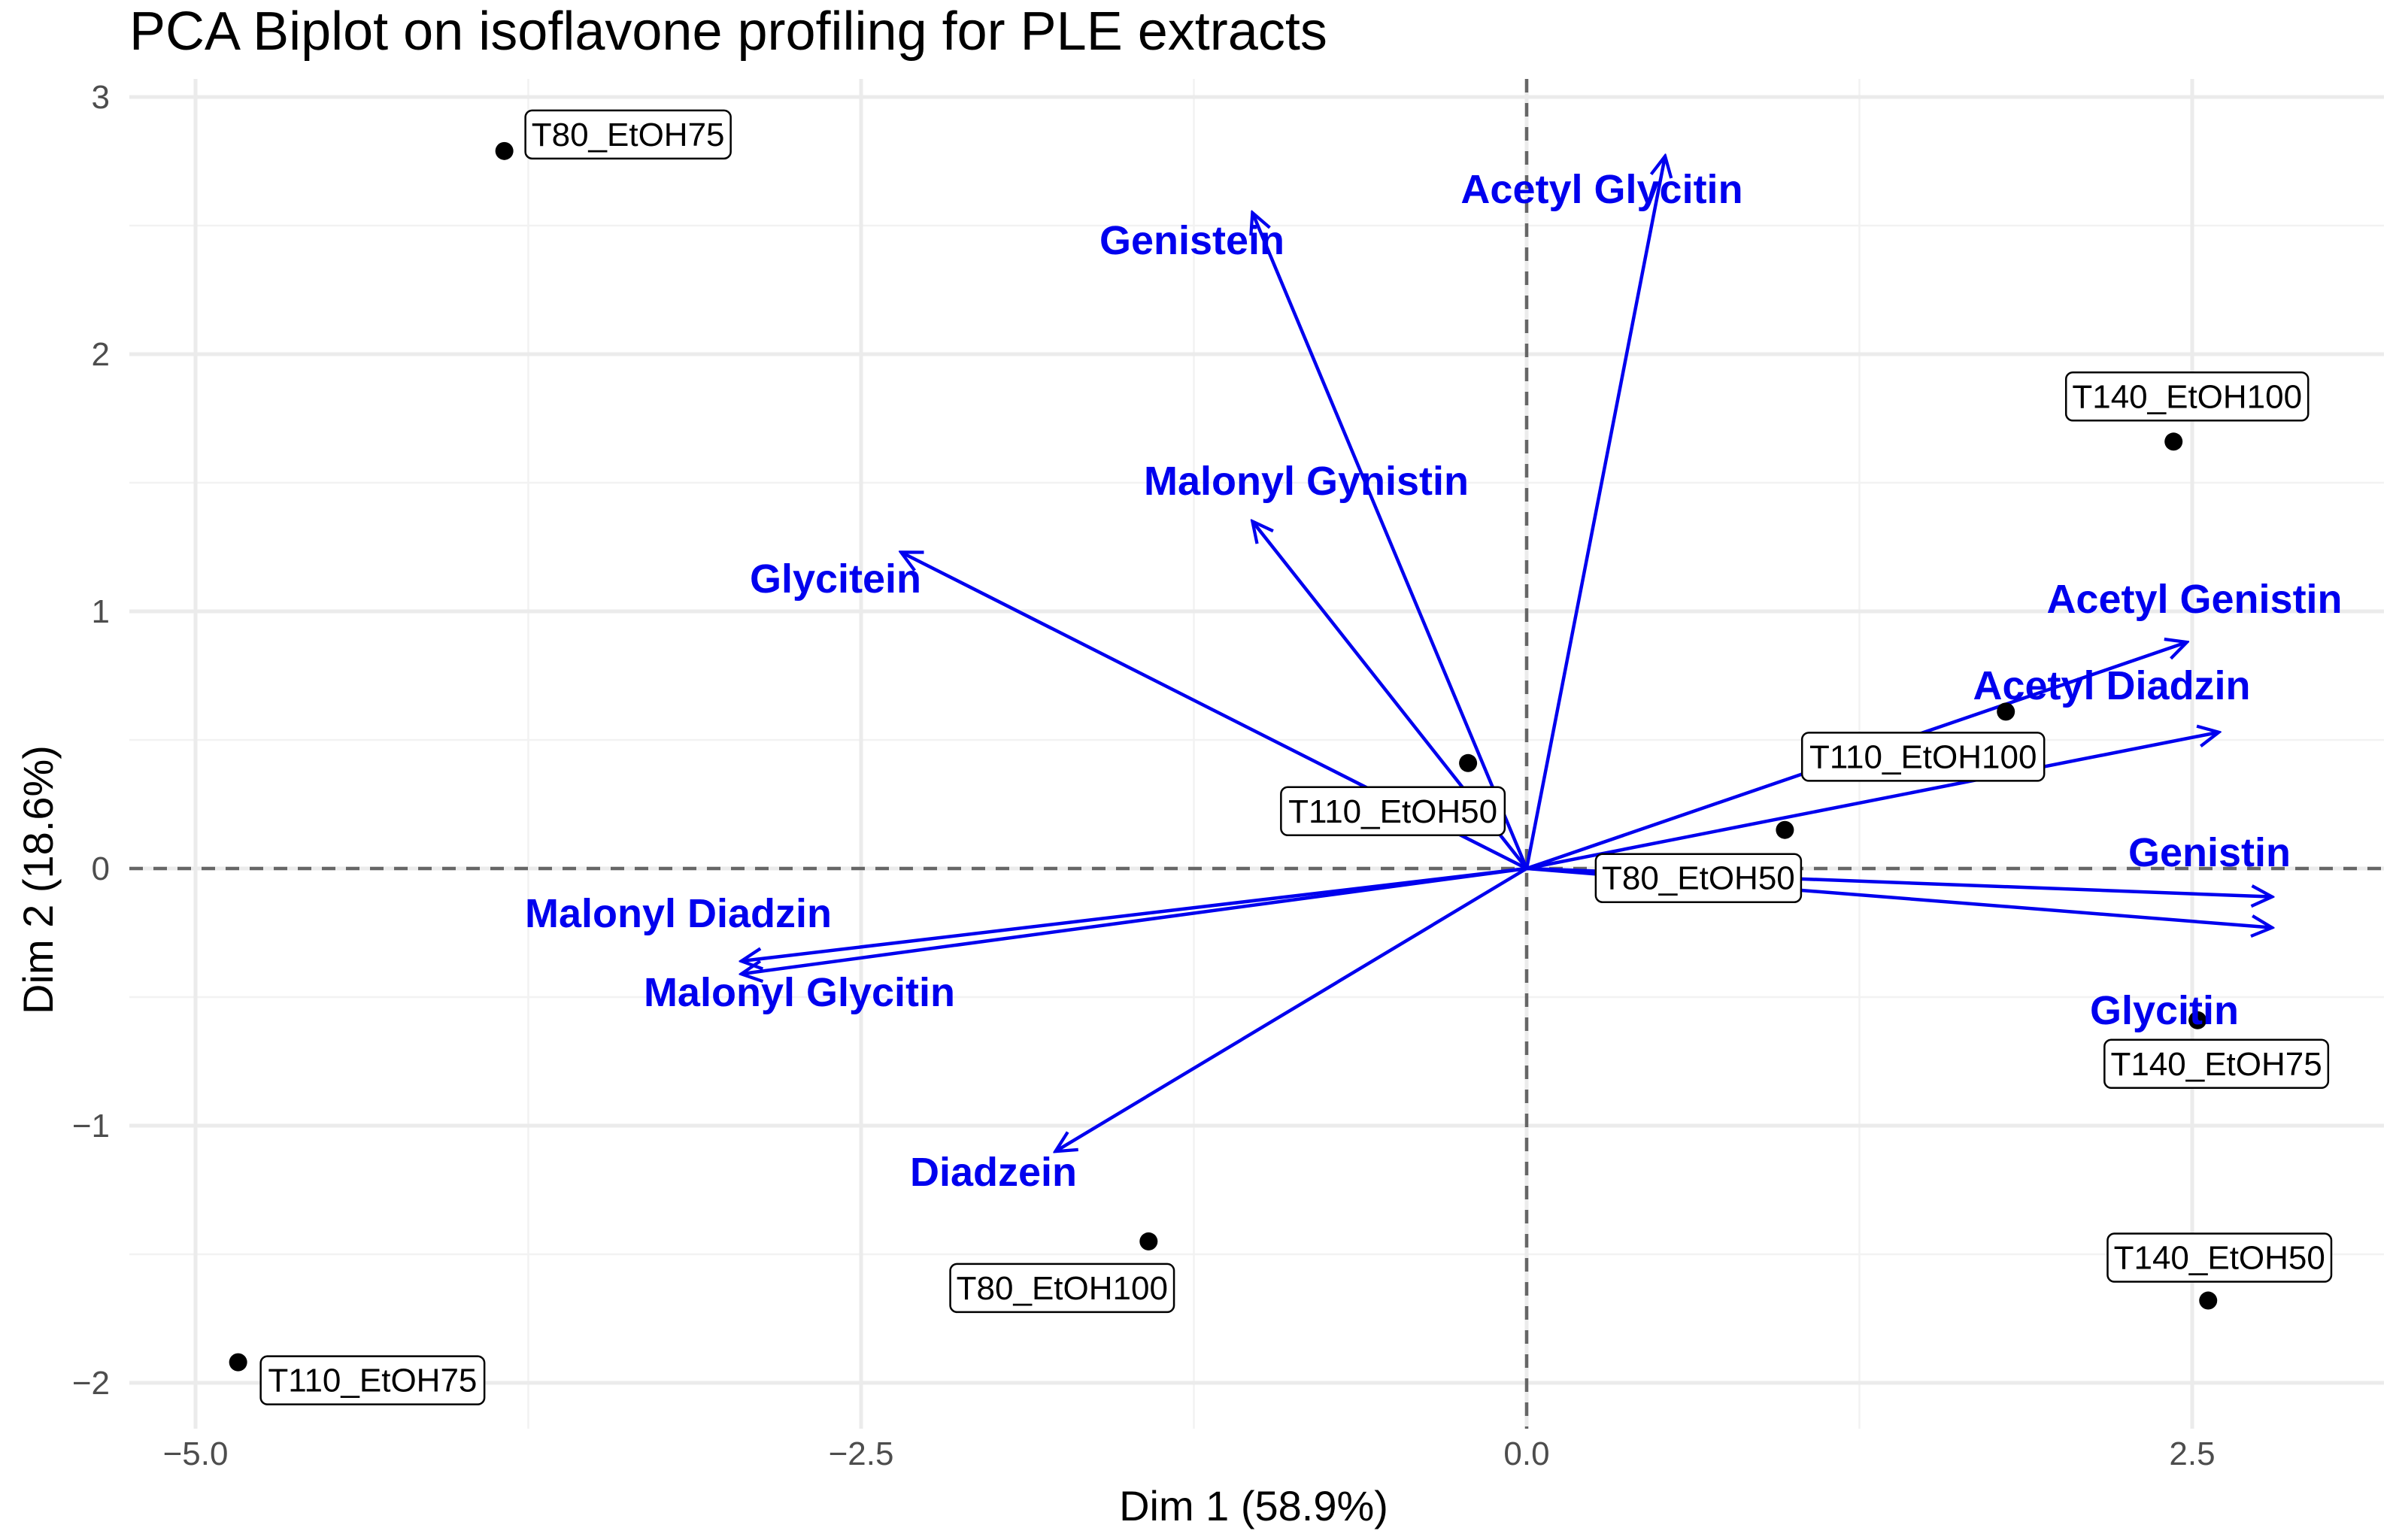 This screenshot has width=2393, height=1540. Describe the element at coordinates (799, 992) in the screenshot. I see `variable-label: Malonyl Glycitin` at that location.